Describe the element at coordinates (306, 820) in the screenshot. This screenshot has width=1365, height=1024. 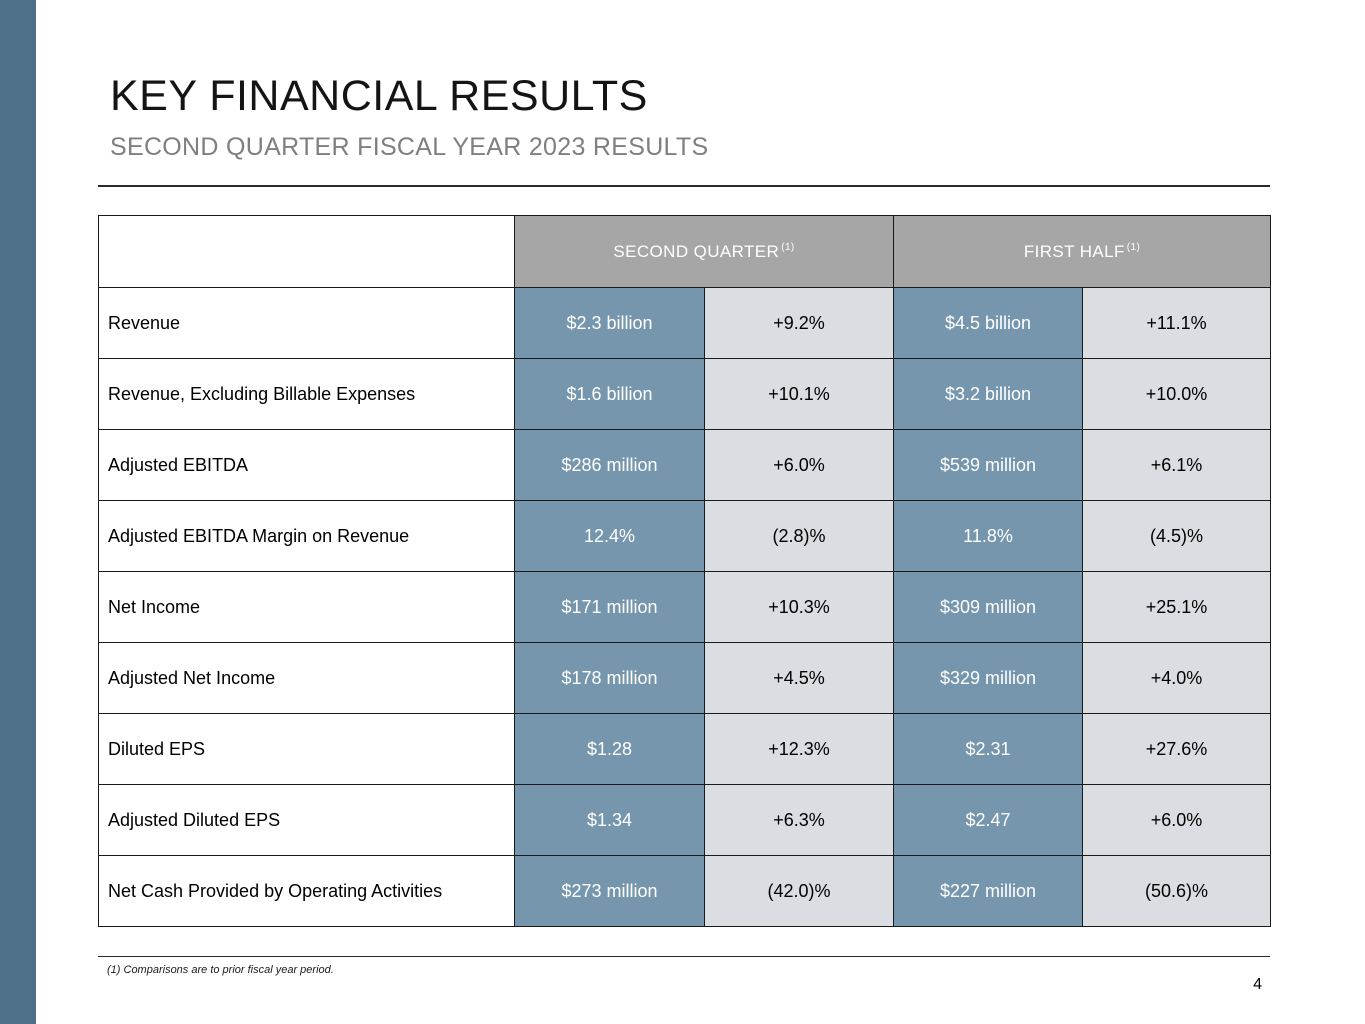
I see `row-label: Adjusted Diluted EPS` at that location.